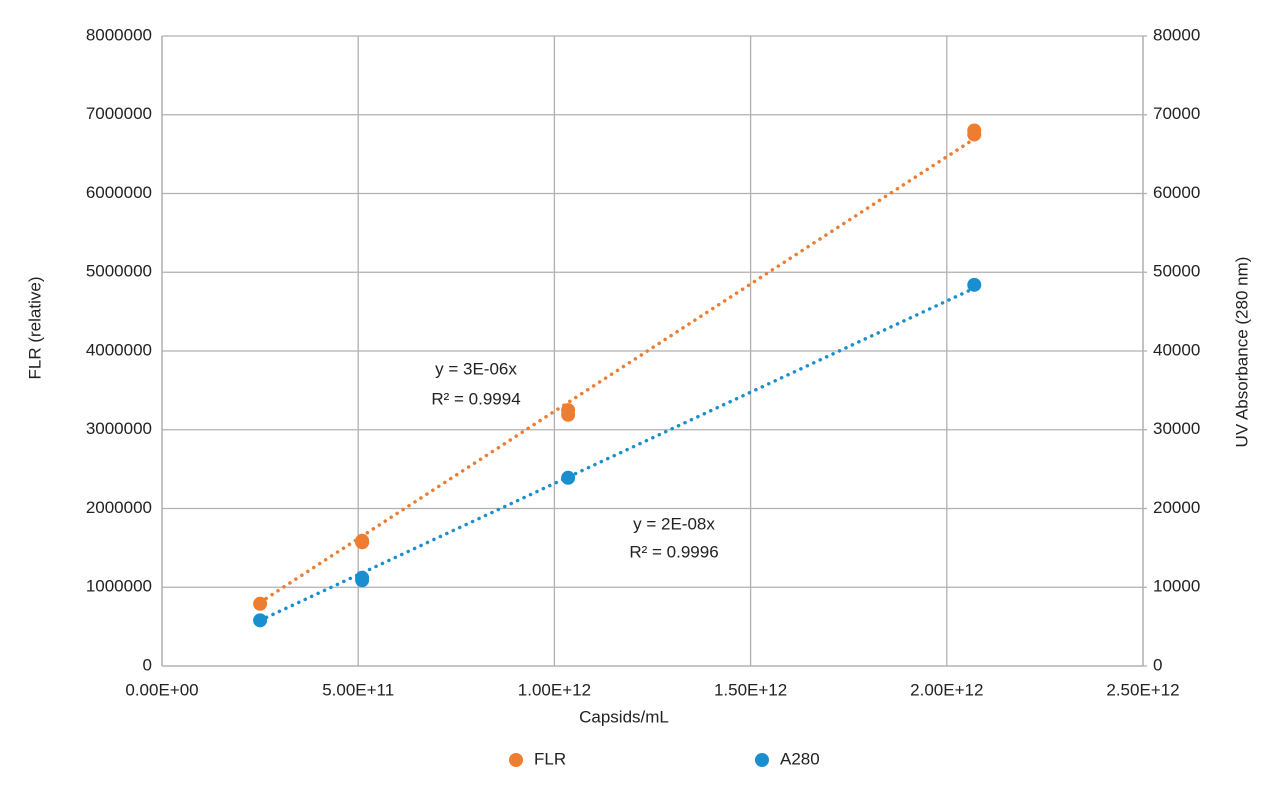 This screenshot has width=1280, height=798. Describe the element at coordinates (161, 689) in the screenshot. I see `x-tick-label: 0.00E+00` at that location.